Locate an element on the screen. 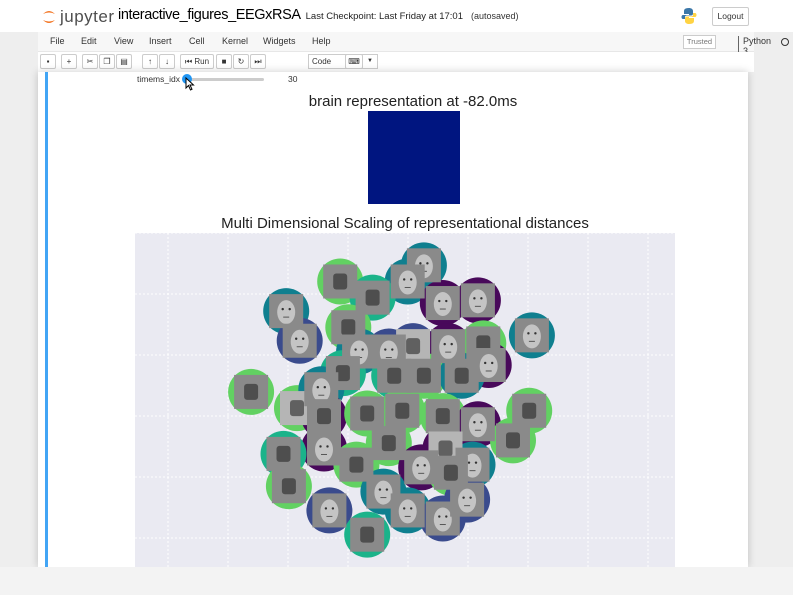 Image resolution: width=793 pixels, height=595 pixels. restart-run-all-button: ⏭ is located at coordinates (258, 61).